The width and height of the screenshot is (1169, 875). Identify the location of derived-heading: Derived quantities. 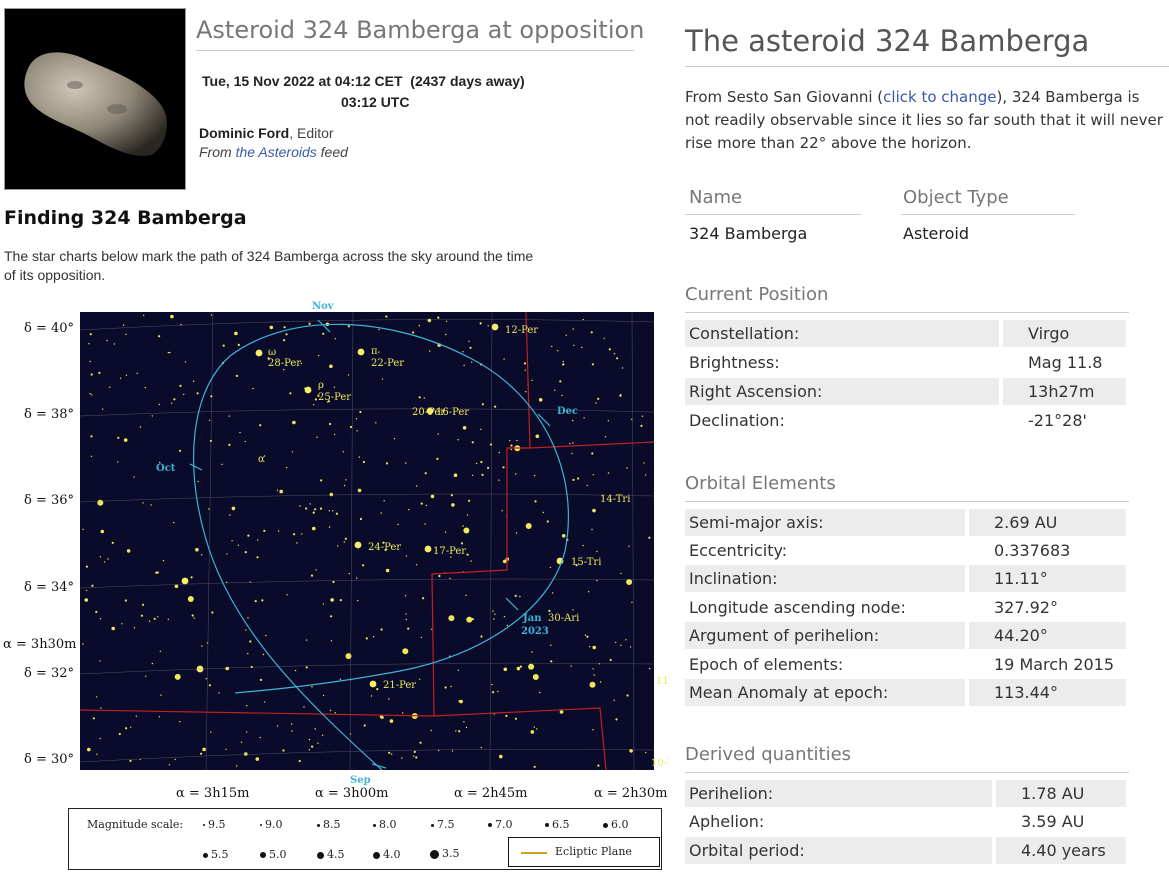
(768, 754).